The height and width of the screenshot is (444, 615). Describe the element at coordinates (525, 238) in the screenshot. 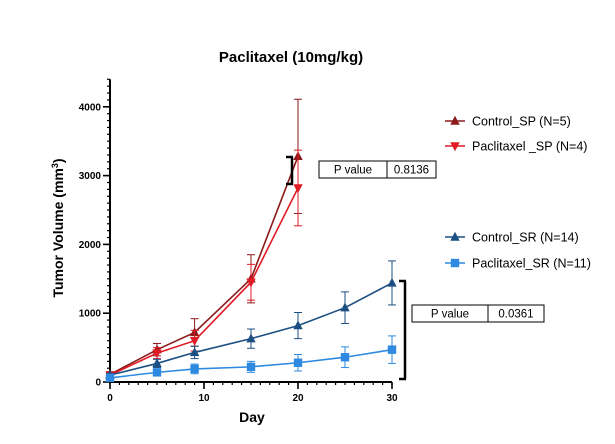

I see `legend-label: Control_SR (N=14)` at that location.